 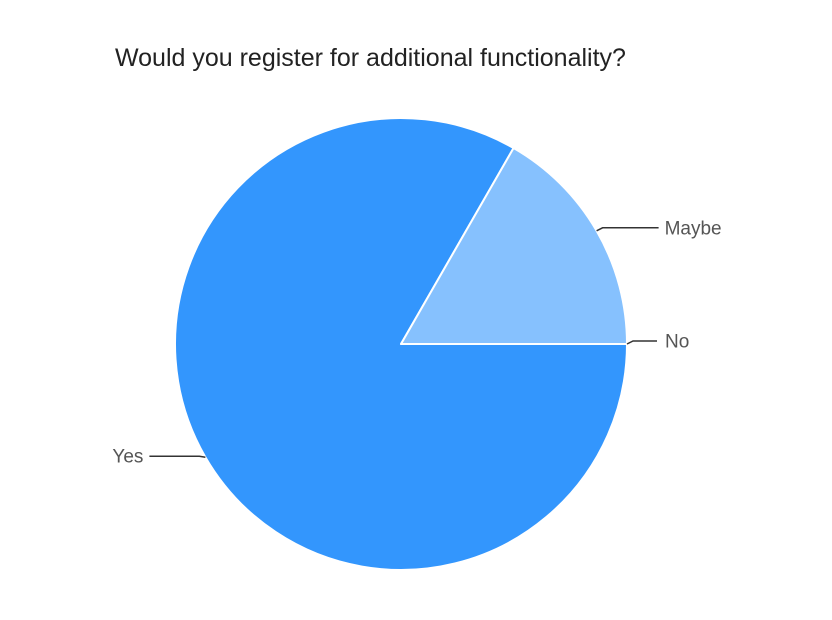 I want to click on slice-label-maybe: Maybe, so click(x=693, y=228).